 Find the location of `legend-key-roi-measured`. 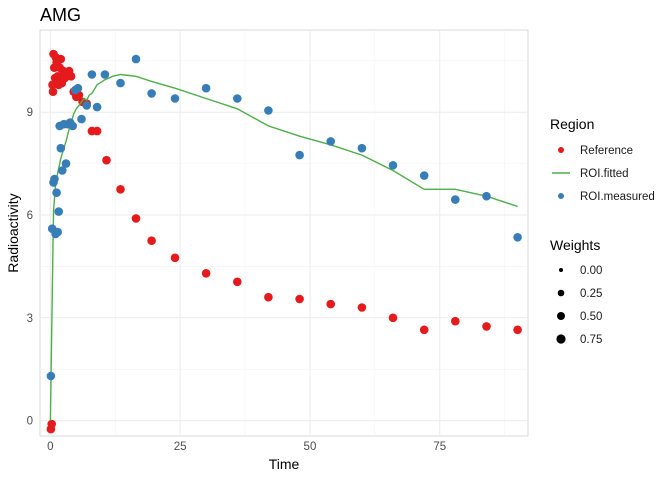

legend-key-roi-measured is located at coordinates (561, 196).